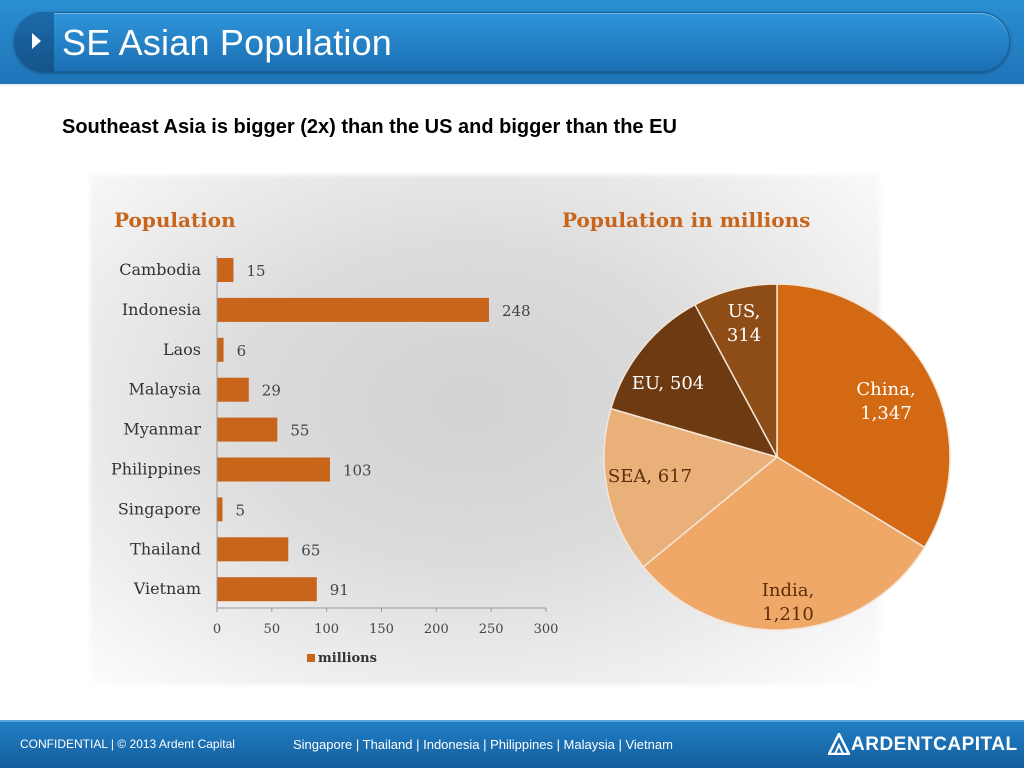 This screenshot has height=768, width=1024. I want to click on footer-confidential: CONFIDENTIAL | © 2013 Ardent Capital, so click(127, 744).